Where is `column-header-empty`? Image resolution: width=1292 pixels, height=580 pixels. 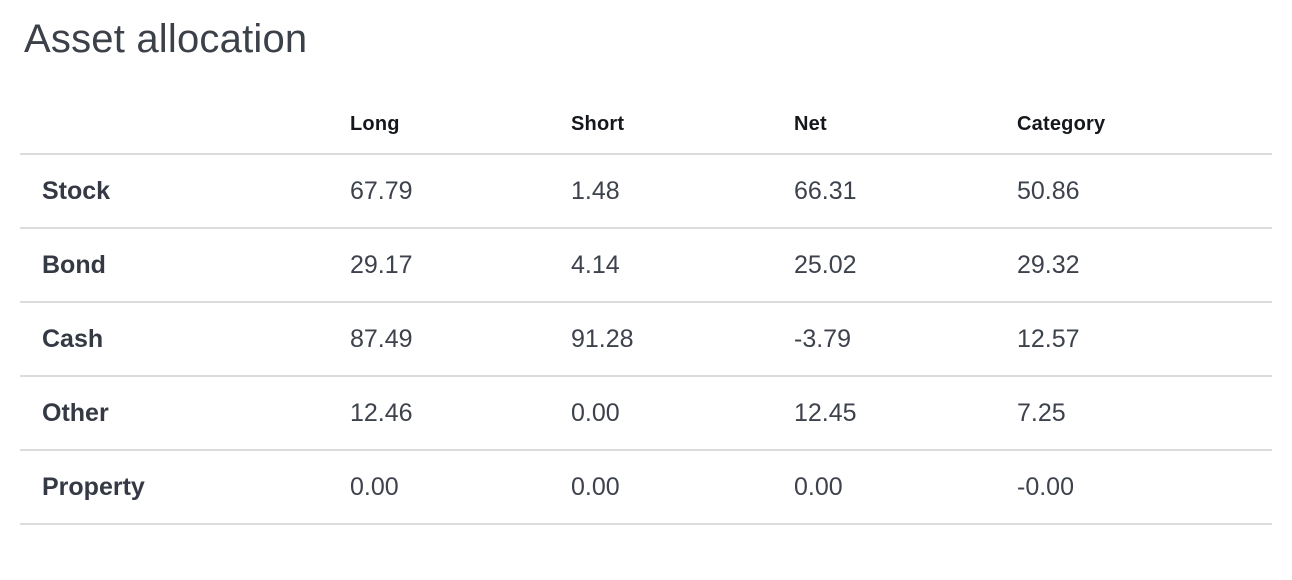
column-header-empty is located at coordinates (185, 125).